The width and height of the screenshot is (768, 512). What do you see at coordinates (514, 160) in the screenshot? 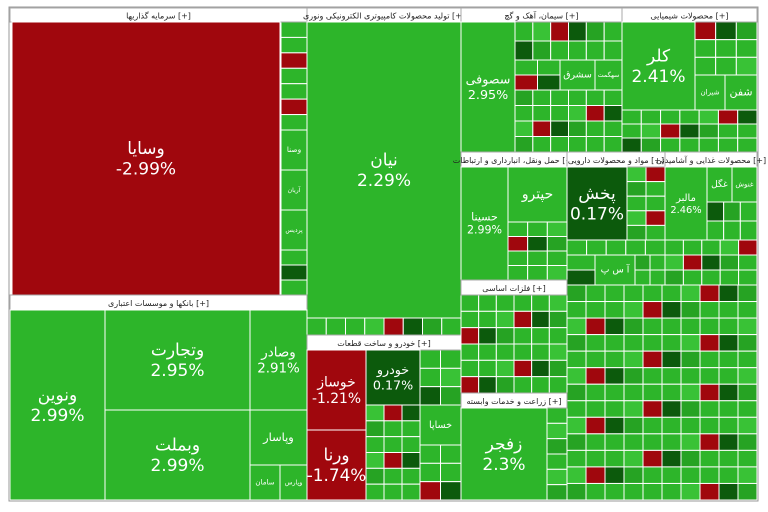
I see `group-title: [+] حمل ونقل، انبارداری و ارتباطات` at bounding box center [514, 160].